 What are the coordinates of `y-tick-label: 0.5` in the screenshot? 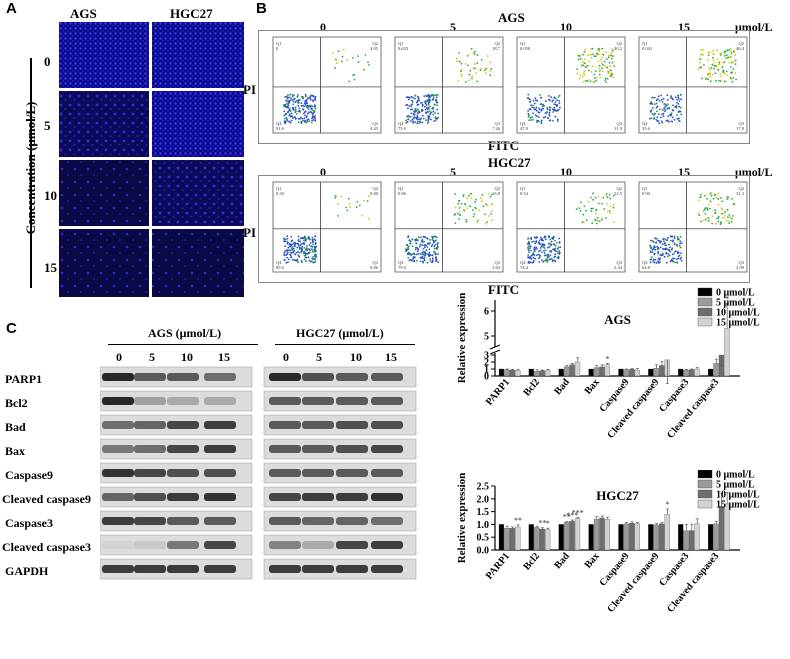 It's located at (483, 538).